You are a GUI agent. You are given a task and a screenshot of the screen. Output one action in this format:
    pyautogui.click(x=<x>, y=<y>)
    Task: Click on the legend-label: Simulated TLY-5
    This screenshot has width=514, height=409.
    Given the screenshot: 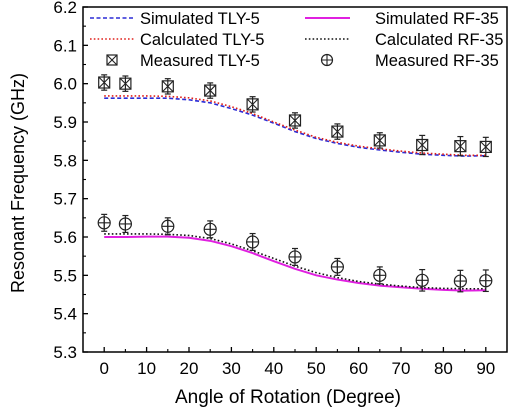 What is the action you would take?
    pyautogui.click(x=200, y=19)
    